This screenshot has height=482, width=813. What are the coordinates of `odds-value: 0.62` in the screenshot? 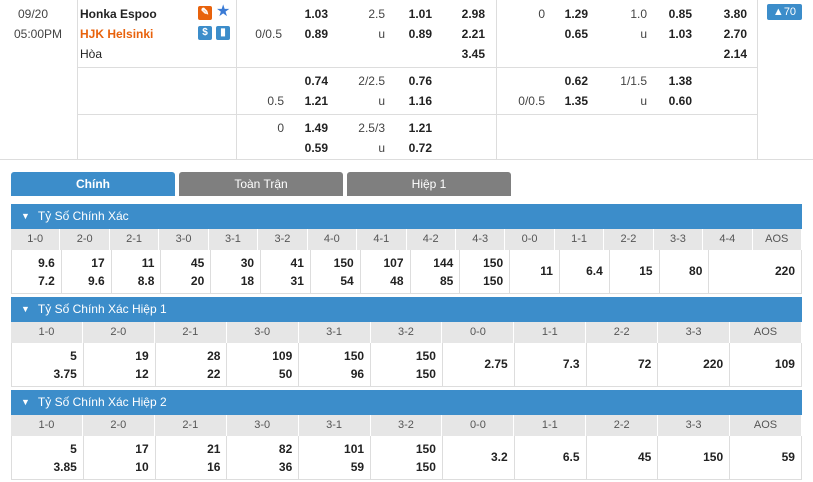 It's located at (576, 81).